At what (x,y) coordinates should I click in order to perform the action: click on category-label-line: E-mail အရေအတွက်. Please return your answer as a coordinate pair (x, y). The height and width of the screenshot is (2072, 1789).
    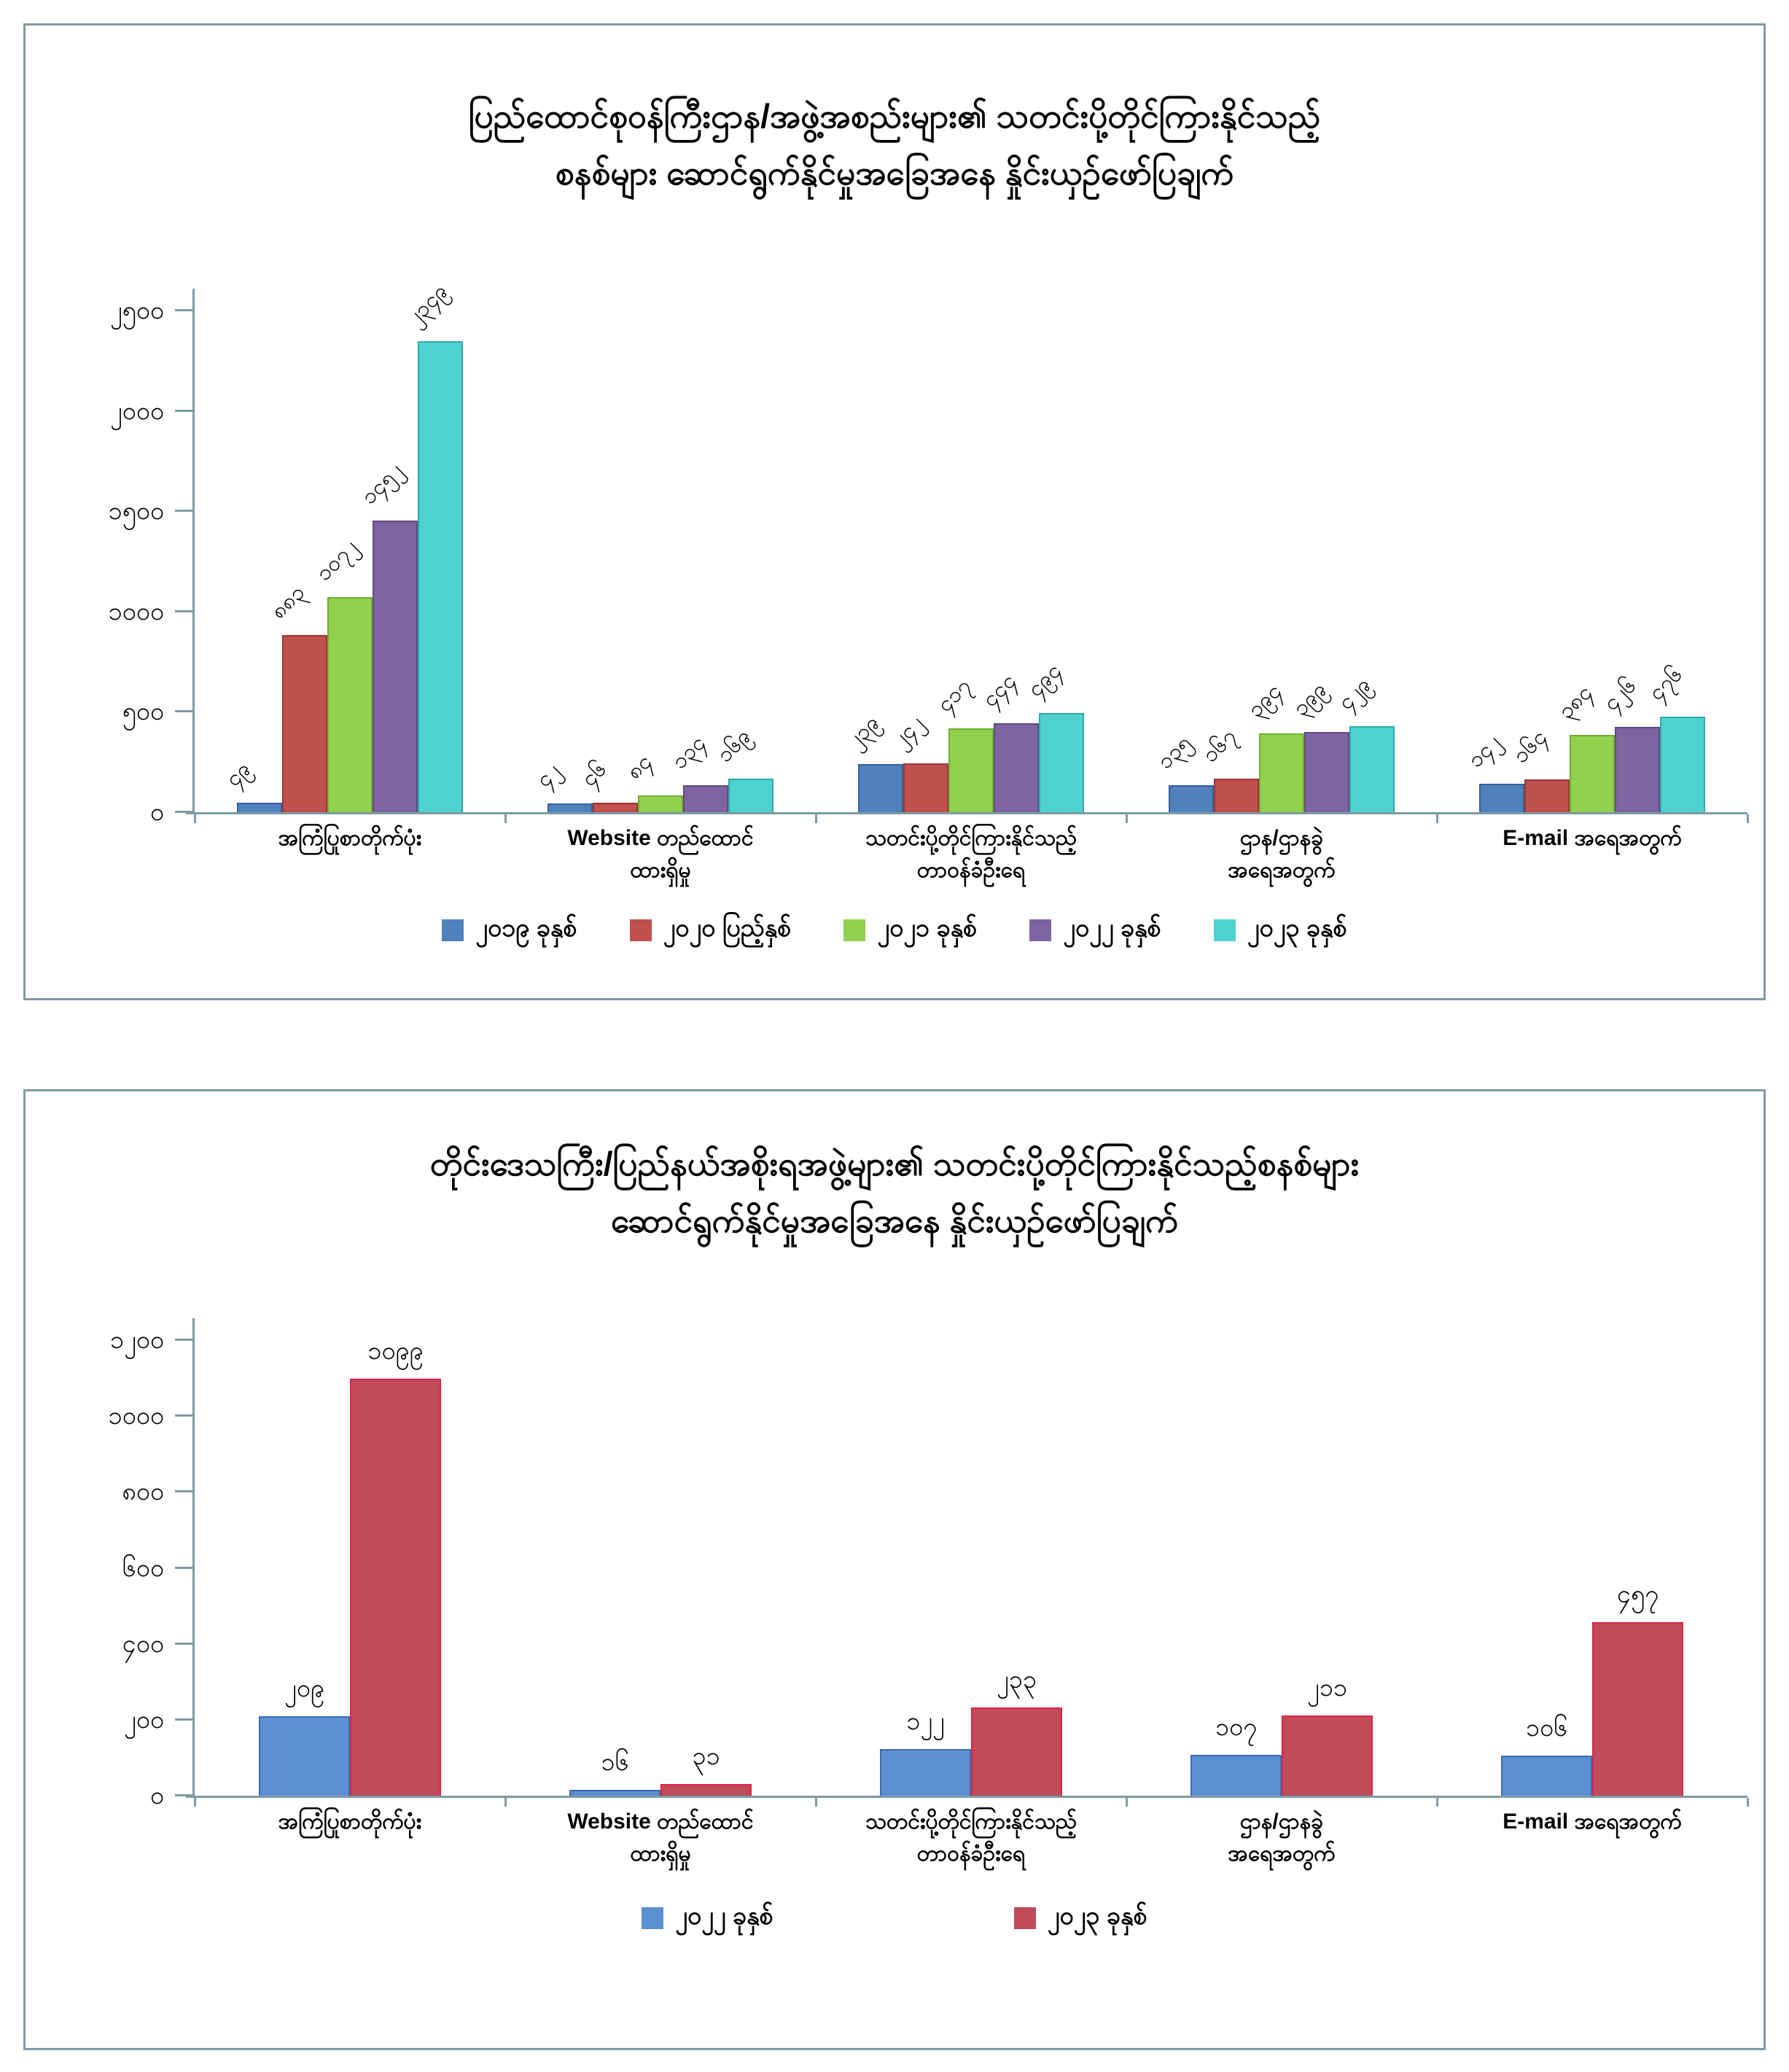
    Looking at the image, I should click on (1592, 838).